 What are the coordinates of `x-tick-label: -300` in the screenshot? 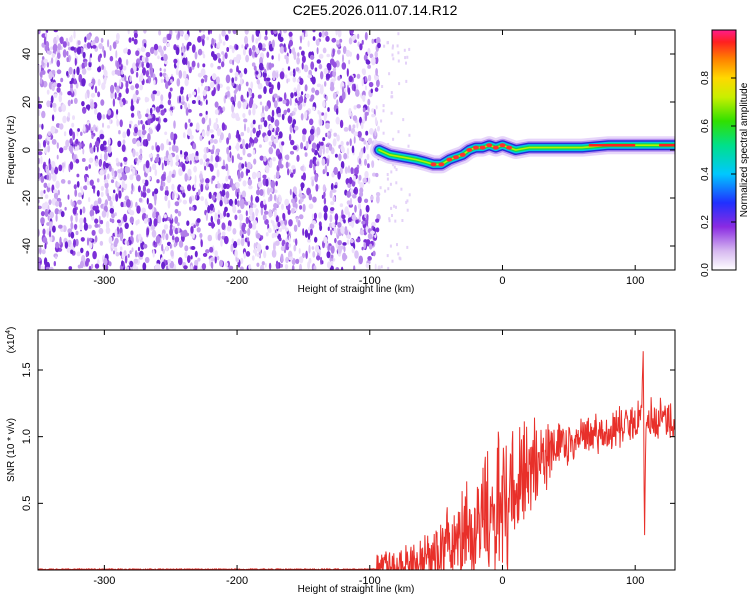 It's located at (104, 281).